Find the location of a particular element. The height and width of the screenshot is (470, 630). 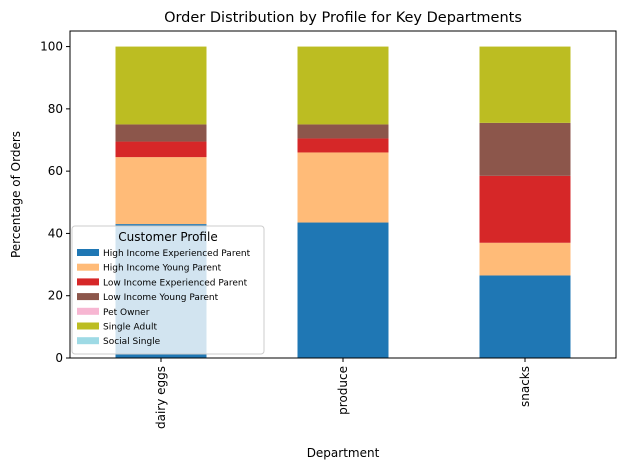

y-tick-label: 40 is located at coordinates (55, 233).